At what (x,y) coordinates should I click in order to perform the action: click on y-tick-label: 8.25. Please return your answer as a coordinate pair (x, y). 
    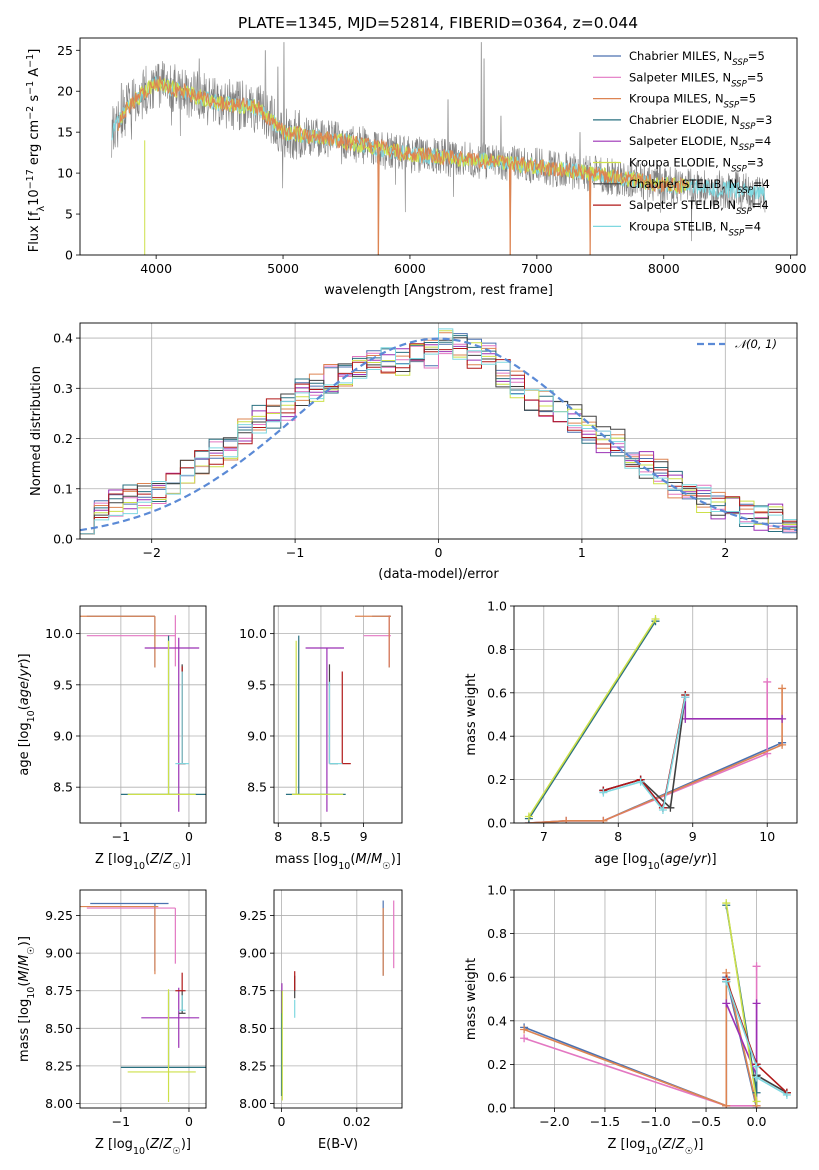
    Looking at the image, I should click on (59, 1065).